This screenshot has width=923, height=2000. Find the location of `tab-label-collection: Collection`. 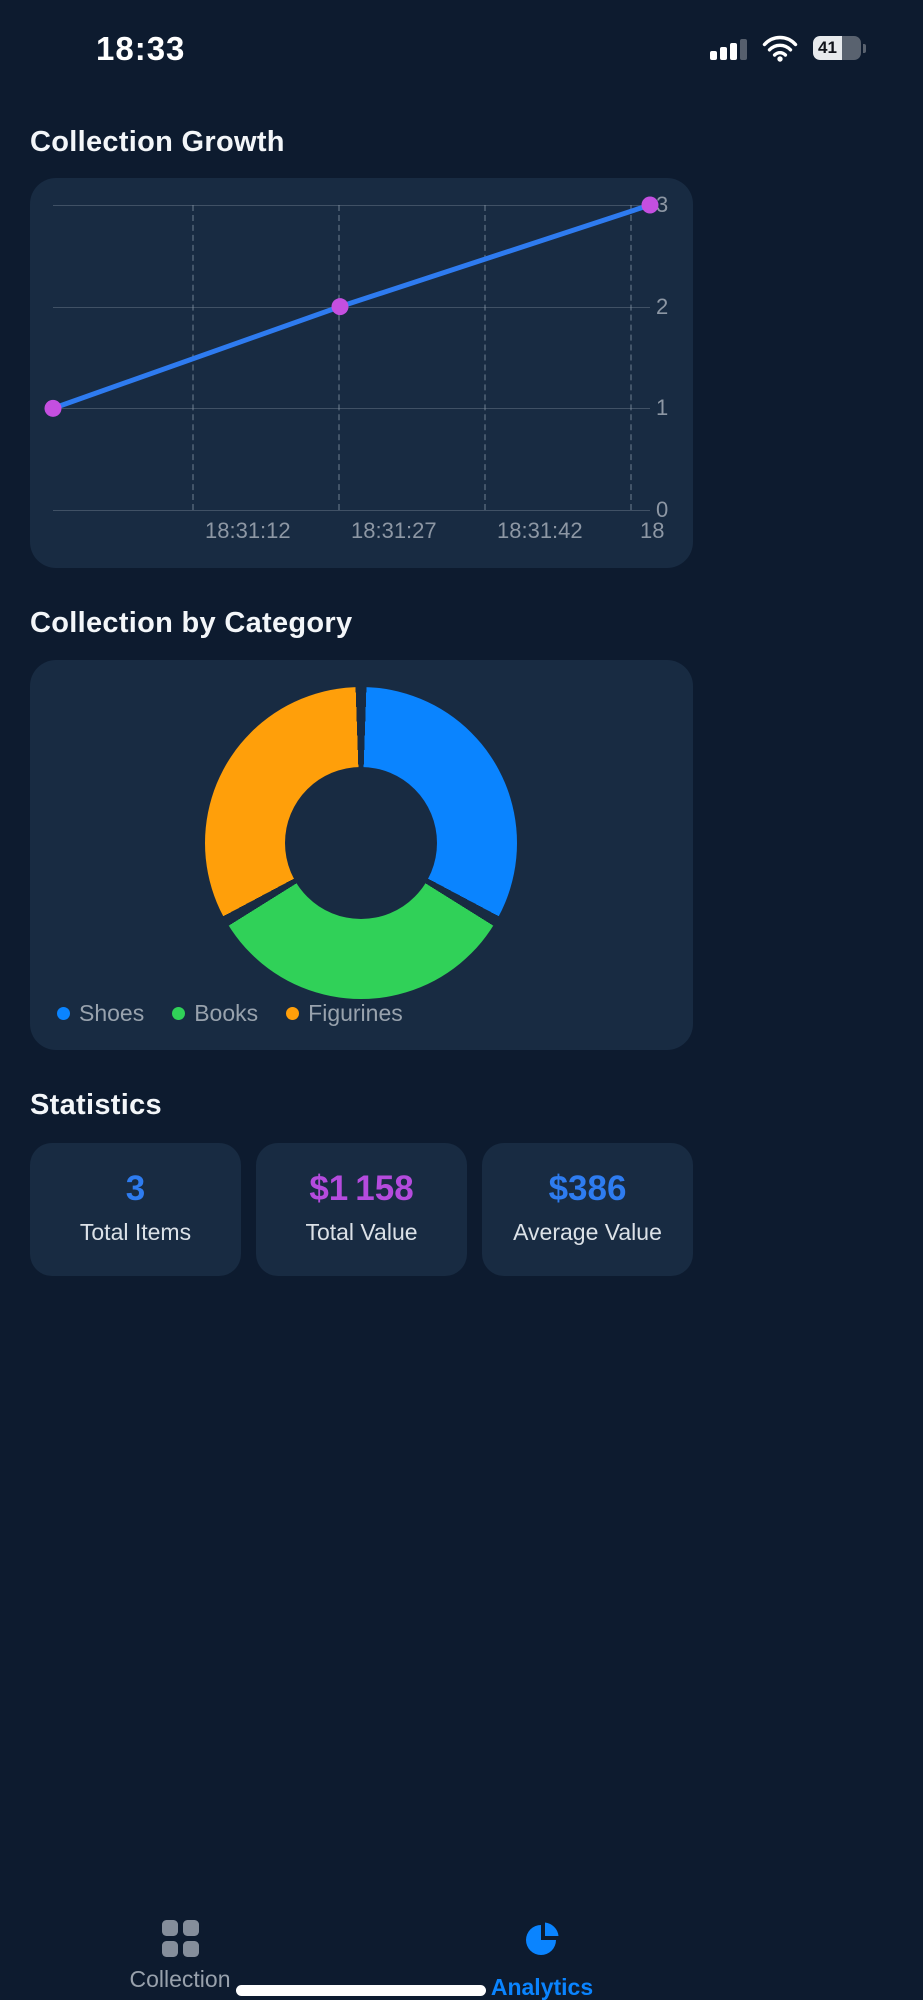

tab-label-collection: Collection is located at coordinates (180, 1979).